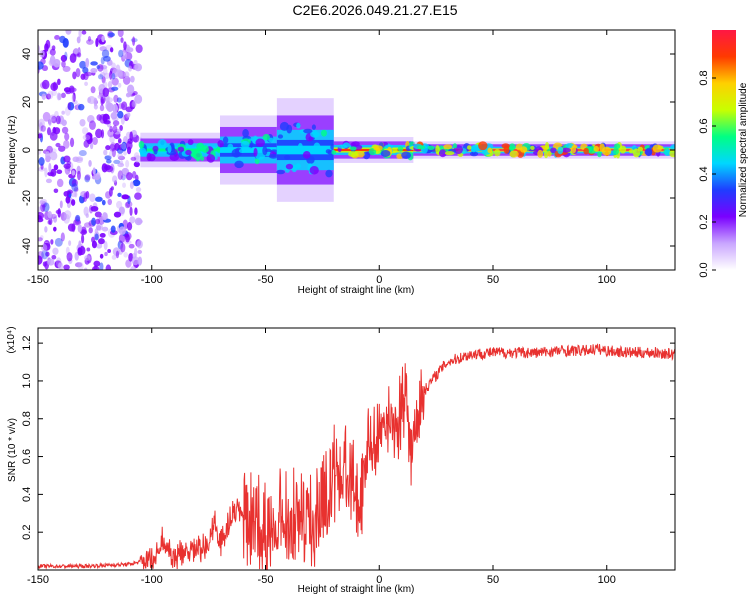  I want to click on colorbar-ticks: 0.0 0.2 0.4 0.6 0.8, so click(707, 174).